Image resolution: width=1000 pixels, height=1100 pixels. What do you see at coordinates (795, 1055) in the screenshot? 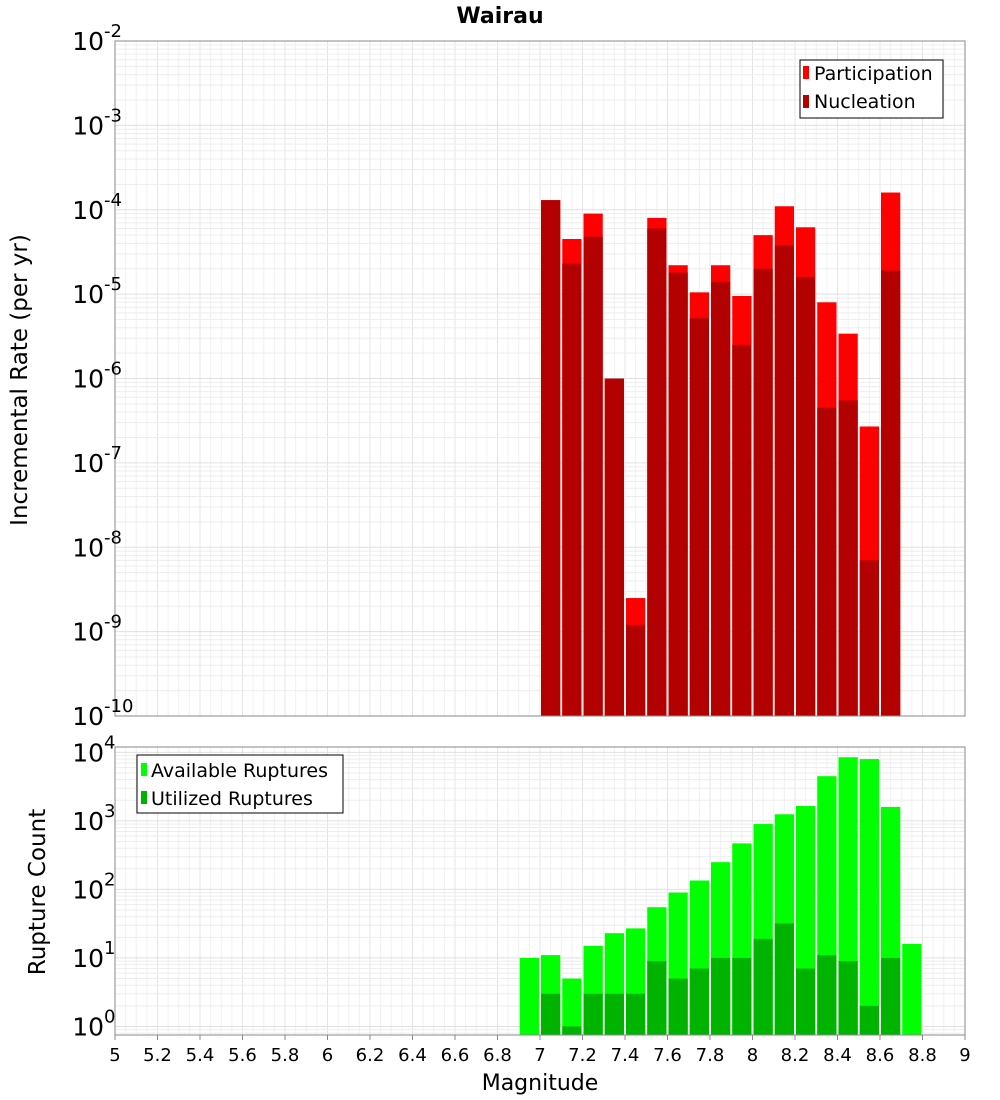
I see `x-tick-label: 8.2` at bounding box center [795, 1055].